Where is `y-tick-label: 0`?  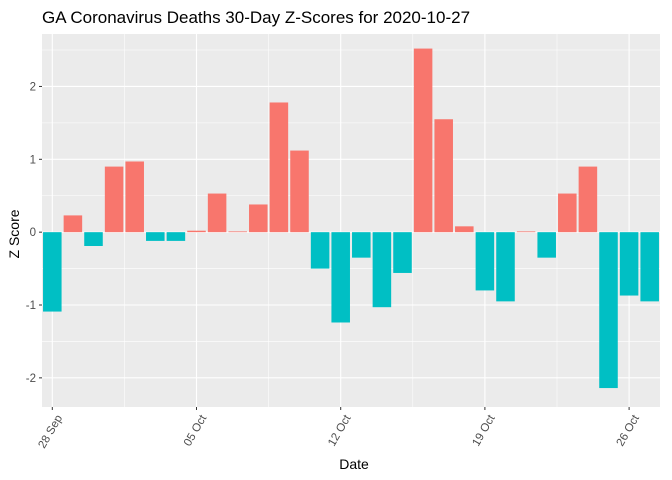
y-tick-label: 0 is located at coordinates (33, 233).